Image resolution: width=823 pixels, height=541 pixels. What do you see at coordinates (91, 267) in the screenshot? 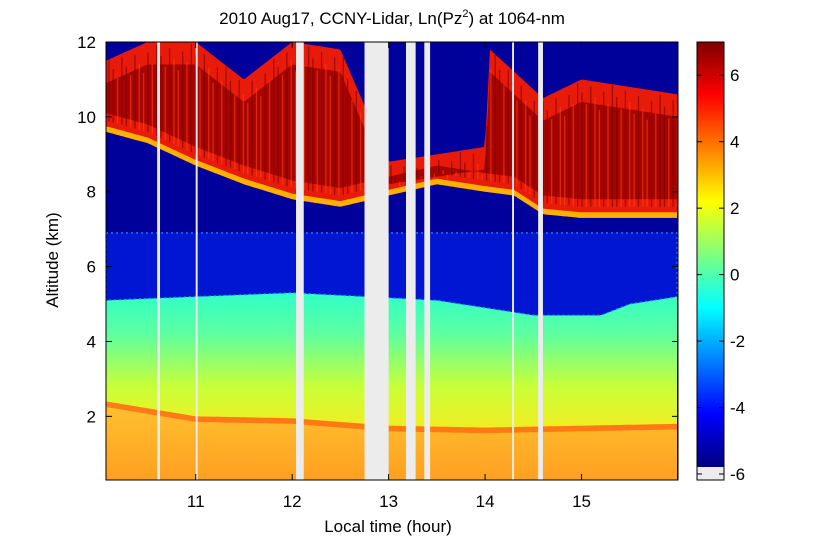
I see `y-tick-label: 6` at bounding box center [91, 267].